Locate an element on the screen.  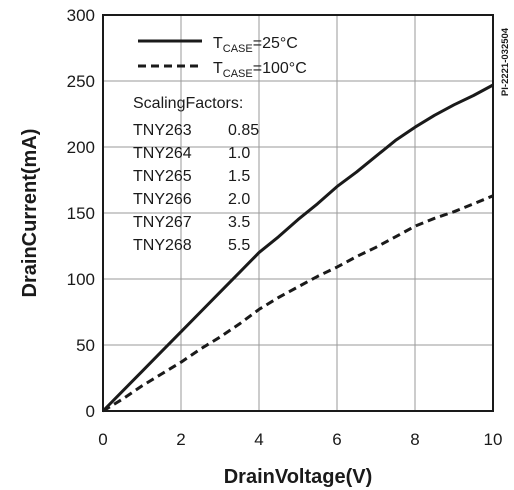
figure-id-label: PI-2221-032504 is located at coordinates (505, 61).